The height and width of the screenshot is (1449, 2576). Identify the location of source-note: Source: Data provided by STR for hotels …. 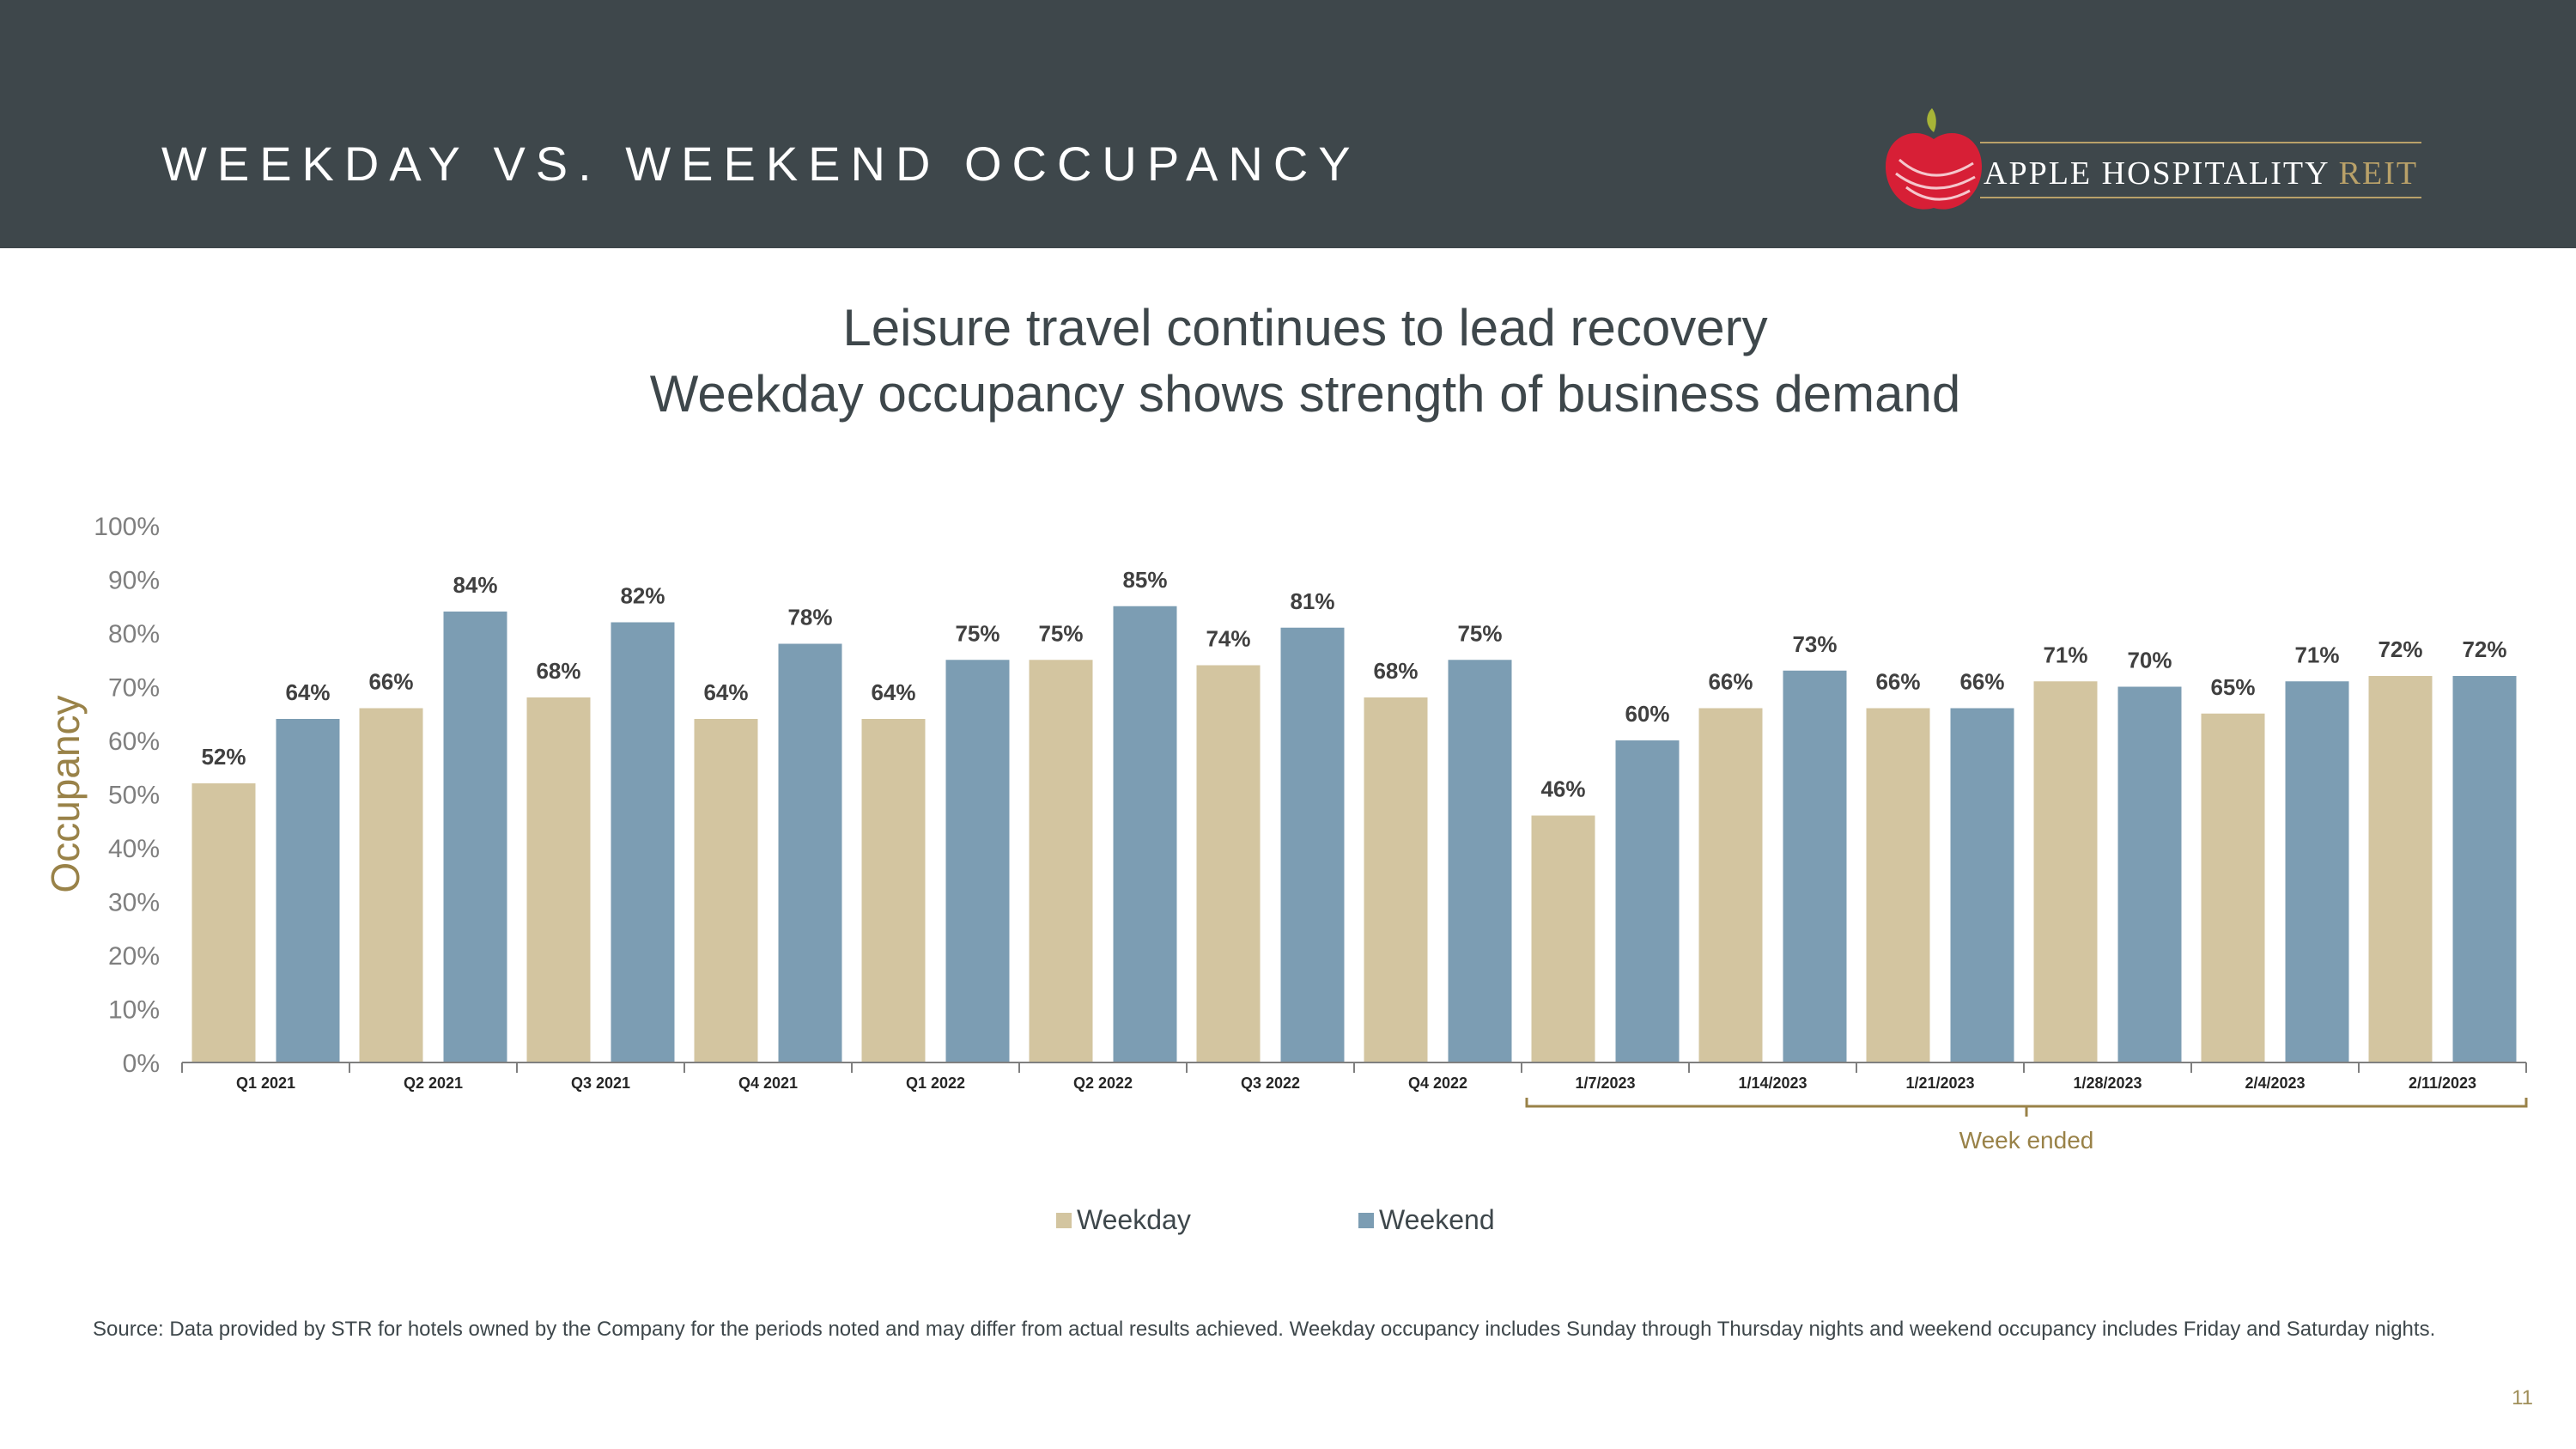
(1265, 1329).